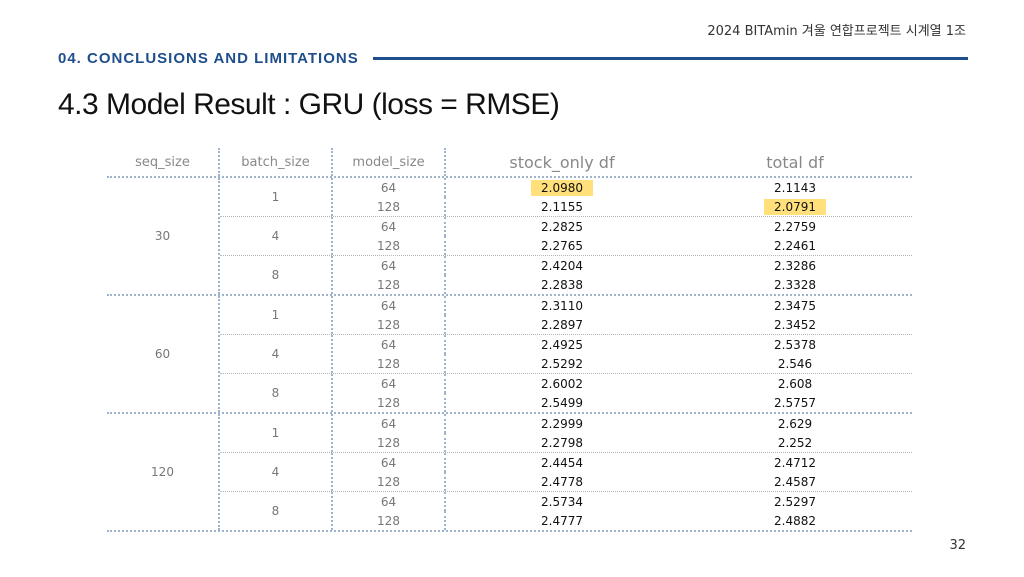 This screenshot has height=577, width=1024. What do you see at coordinates (562, 423) in the screenshot?
I see `stock-only-value: 2.2999` at bounding box center [562, 423].